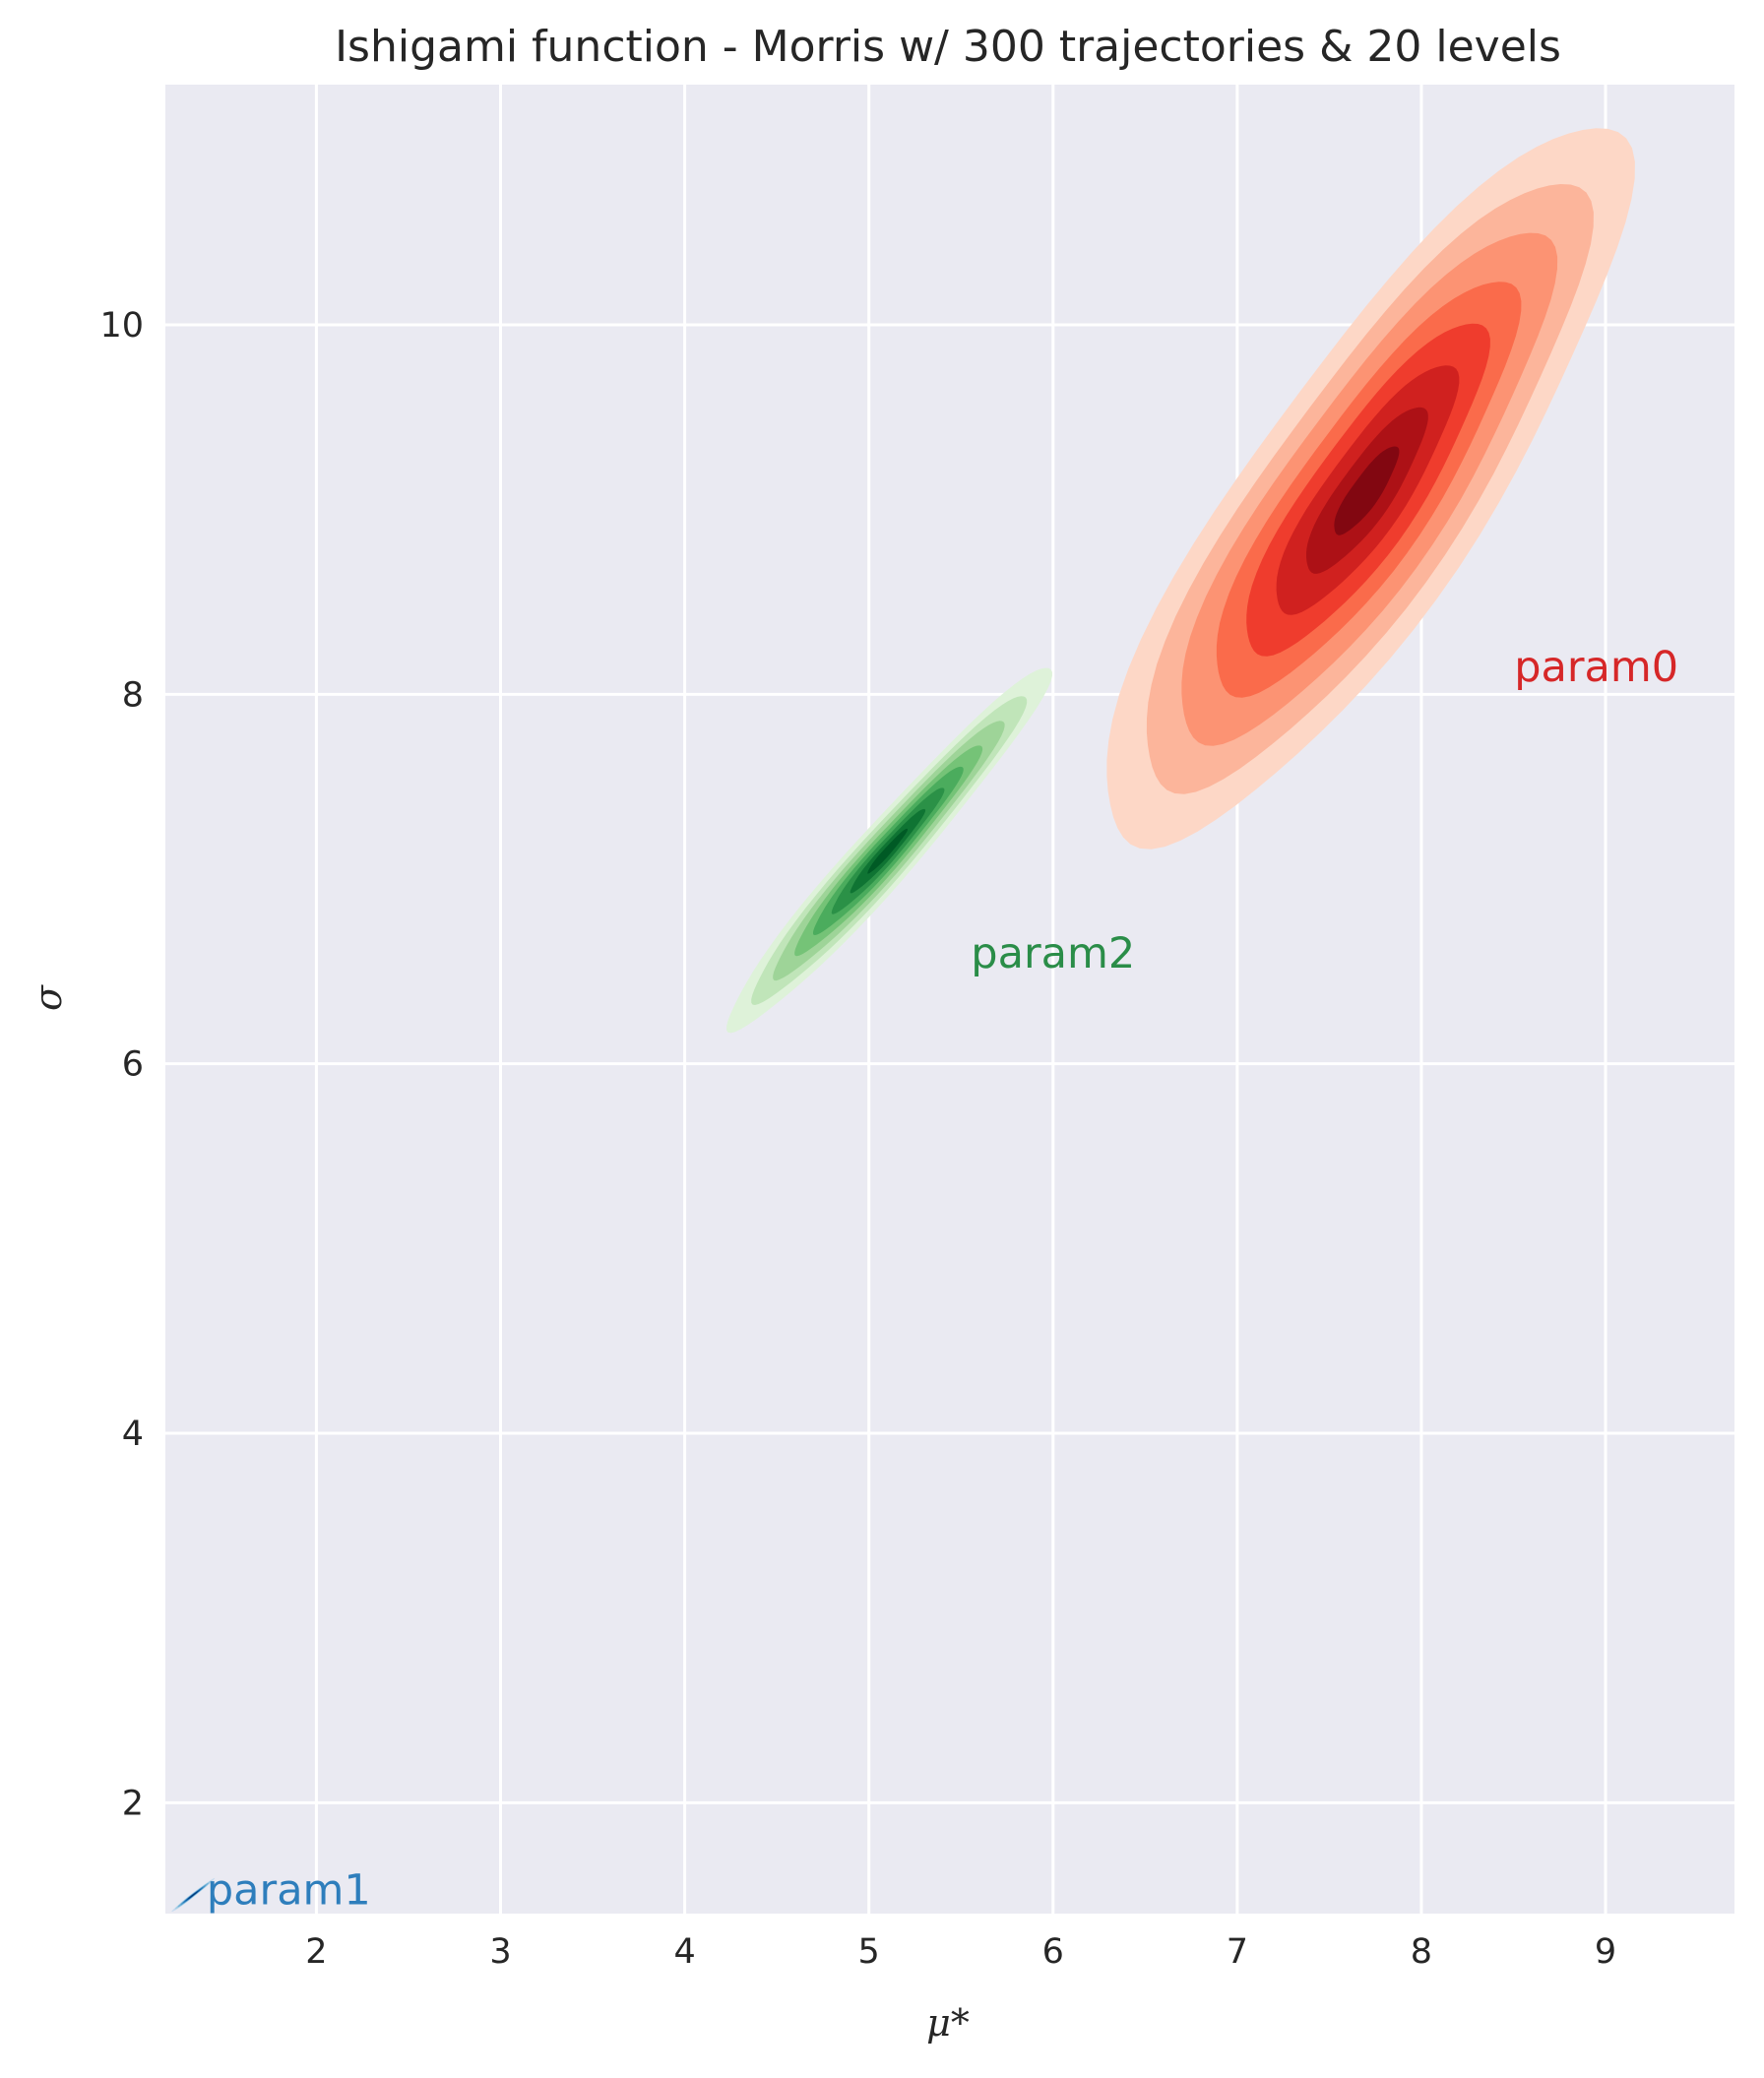 This screenshot has width=1764, height=2078. What do you see at coordinates (948, 2023) in the screenshot?
I see `x-axis-label: μ*` at bounding box center [948, 2023].